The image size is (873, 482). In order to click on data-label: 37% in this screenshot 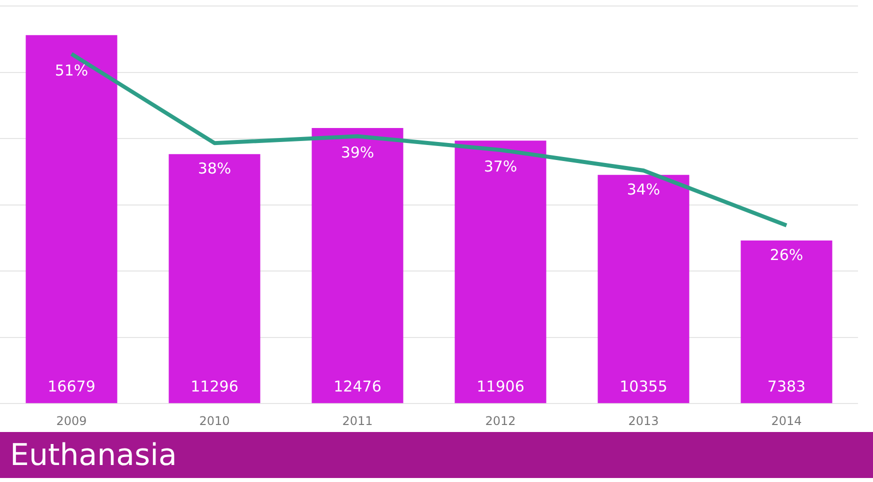, I will do `click(501, 166)`.